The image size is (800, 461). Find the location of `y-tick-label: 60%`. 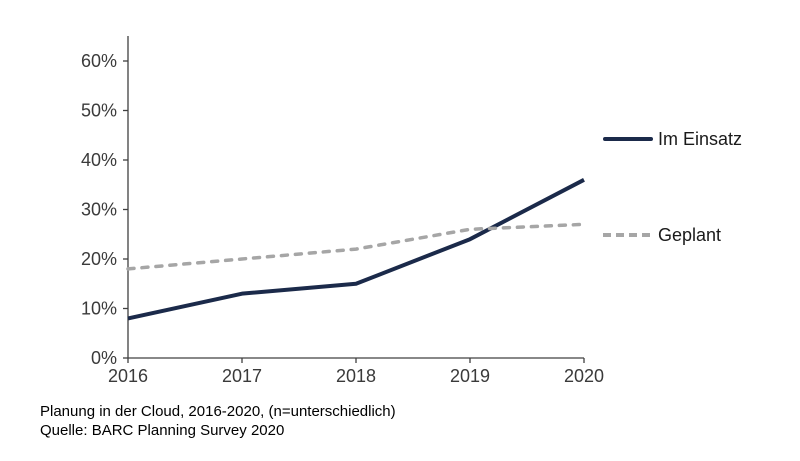

y-tick-label: 60% is located at coordinates (99, 61).